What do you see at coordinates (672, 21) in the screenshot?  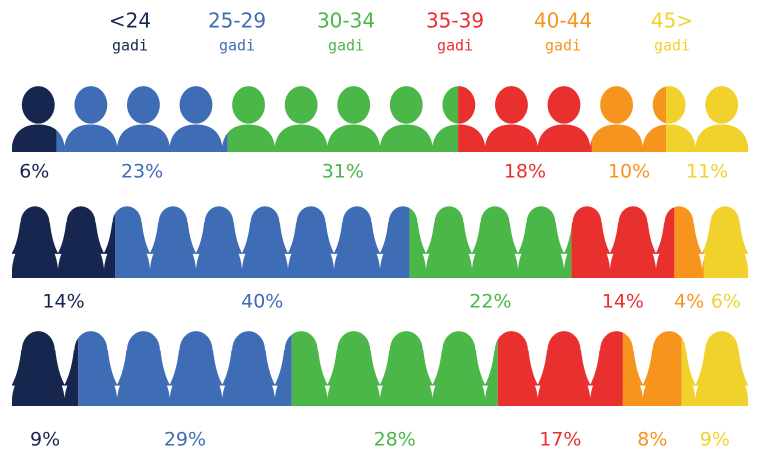 I see `legend-label: 45>` at bounding box center [672, 21].